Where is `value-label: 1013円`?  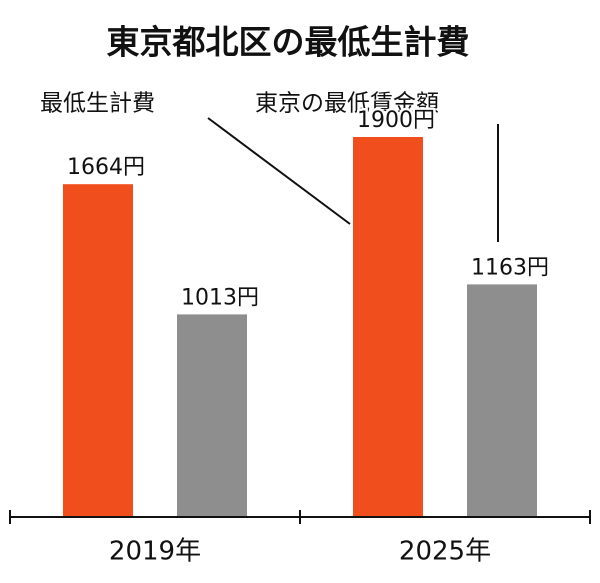 value-label: 1013円 is located at coordinates (220, 297).